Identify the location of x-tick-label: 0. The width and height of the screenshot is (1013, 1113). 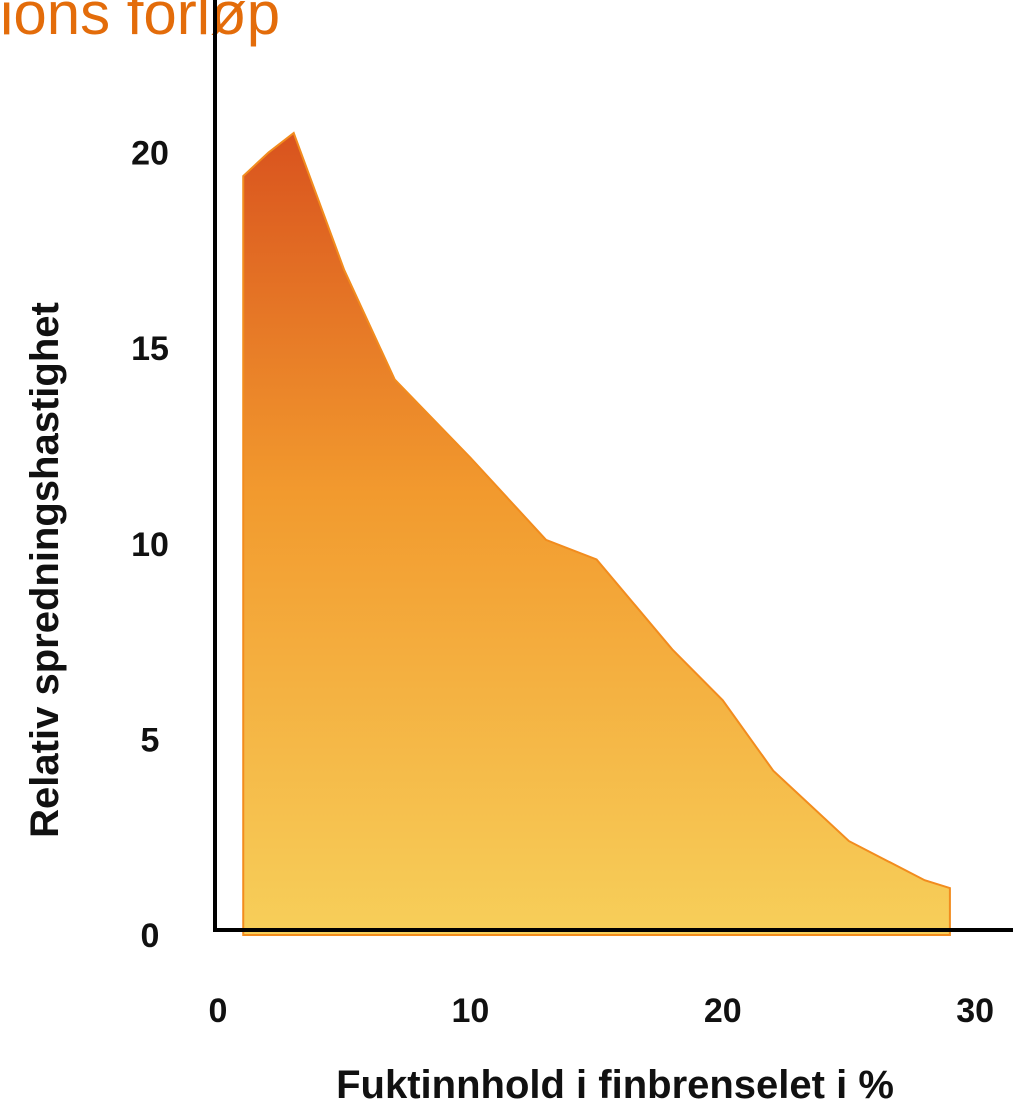
(218, 1011).